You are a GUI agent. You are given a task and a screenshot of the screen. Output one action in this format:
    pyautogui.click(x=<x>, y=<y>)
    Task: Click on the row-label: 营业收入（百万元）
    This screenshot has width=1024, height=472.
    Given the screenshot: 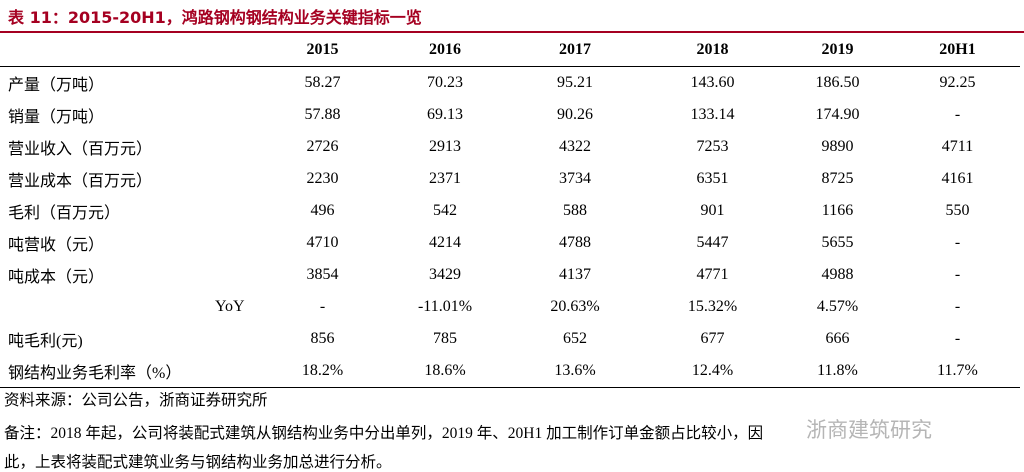 What is the action you would take?
    pyautogui.click(x=80, y=149)
    